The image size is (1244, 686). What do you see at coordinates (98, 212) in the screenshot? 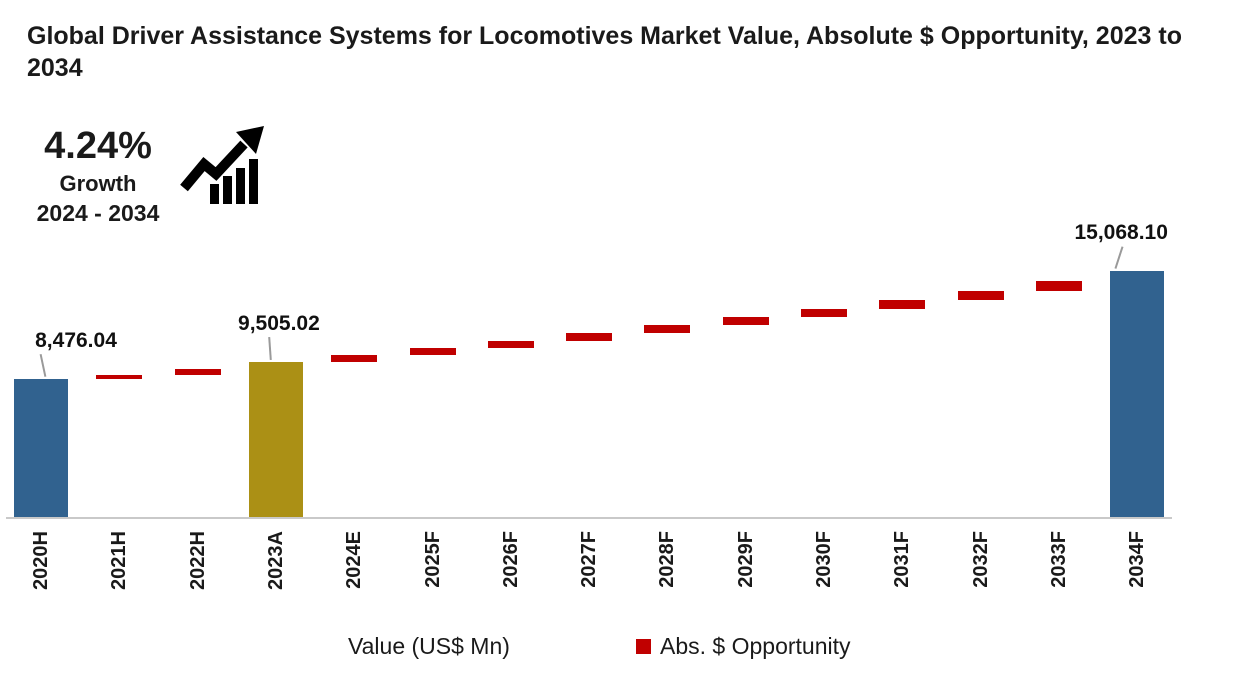
I see `growth-period: 2024 - 2034` at bounding box center [98, 212].